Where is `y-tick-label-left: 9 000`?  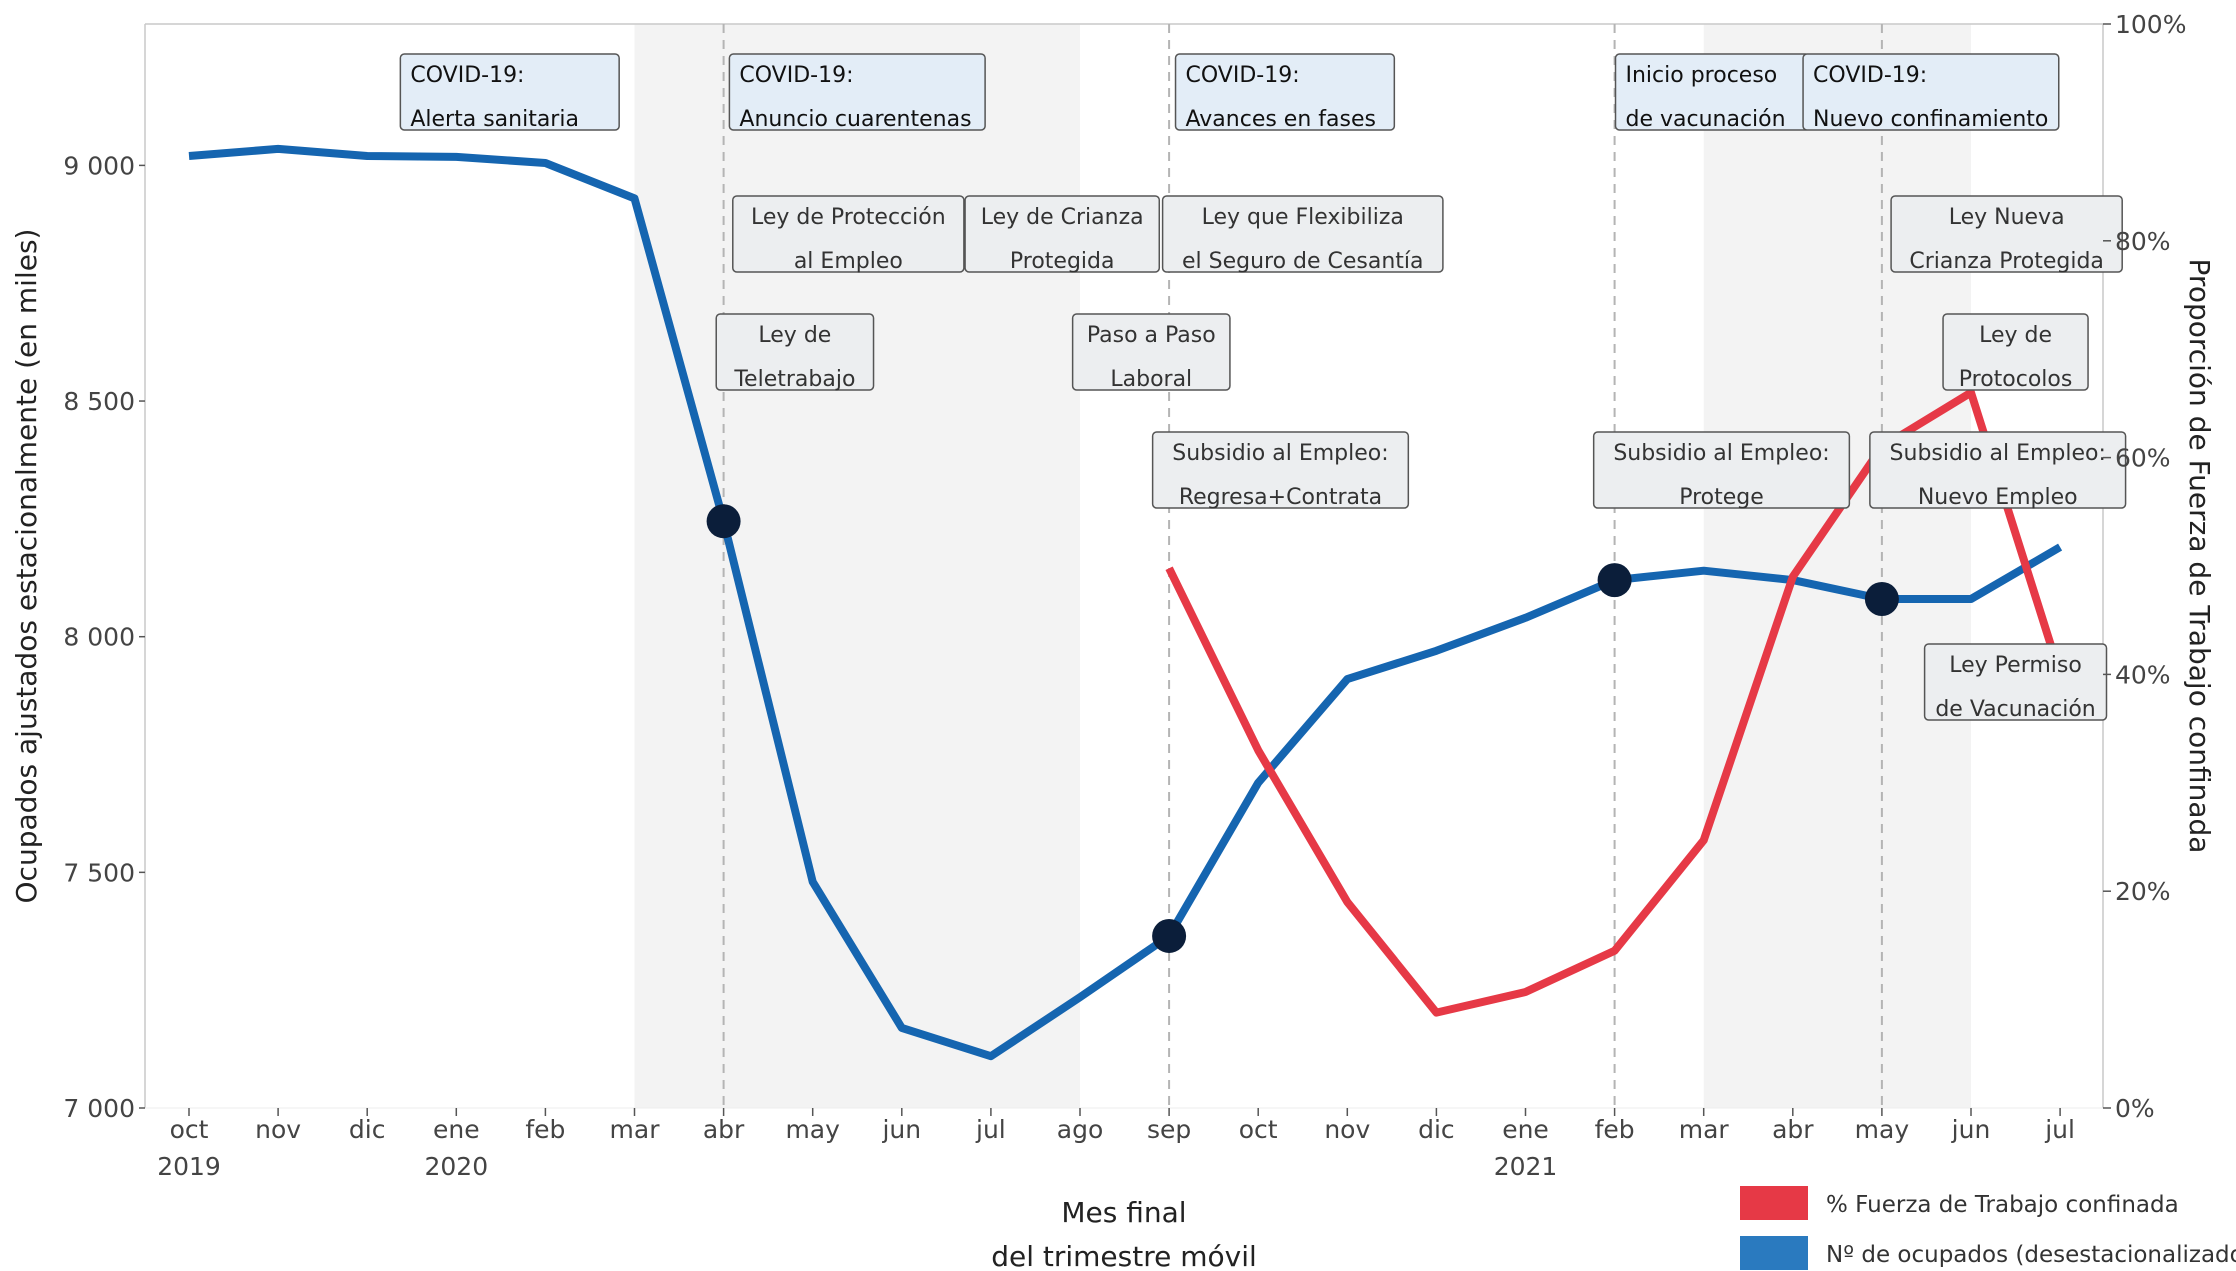 y-tick-label-left: 9 000 is located at coordinates (99, 165).